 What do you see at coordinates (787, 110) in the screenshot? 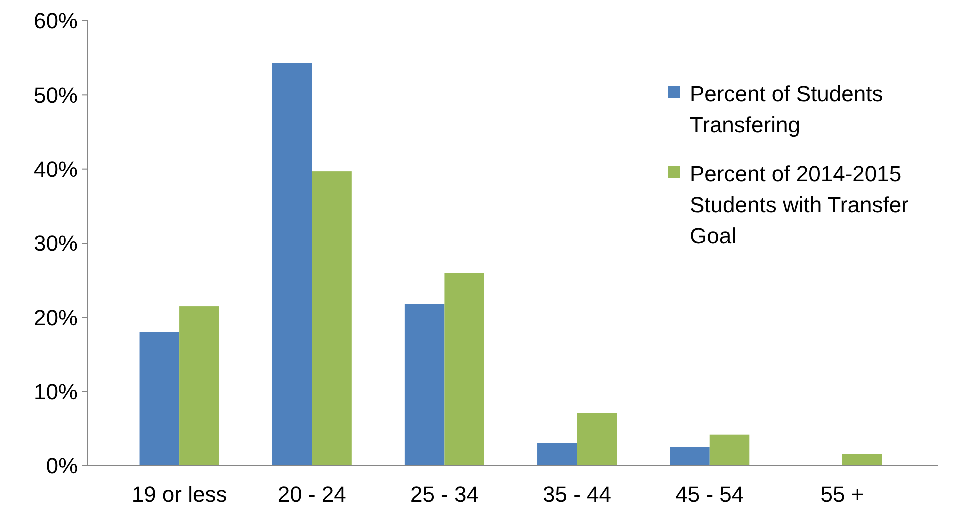
I see `legend-label: Percent of Students Transfering` at bounding box center [787, 110].